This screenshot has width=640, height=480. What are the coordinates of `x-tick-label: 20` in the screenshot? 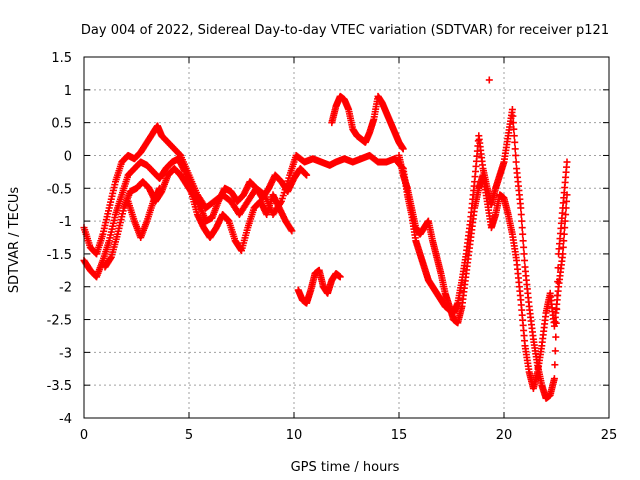 It's located at (504, 435).